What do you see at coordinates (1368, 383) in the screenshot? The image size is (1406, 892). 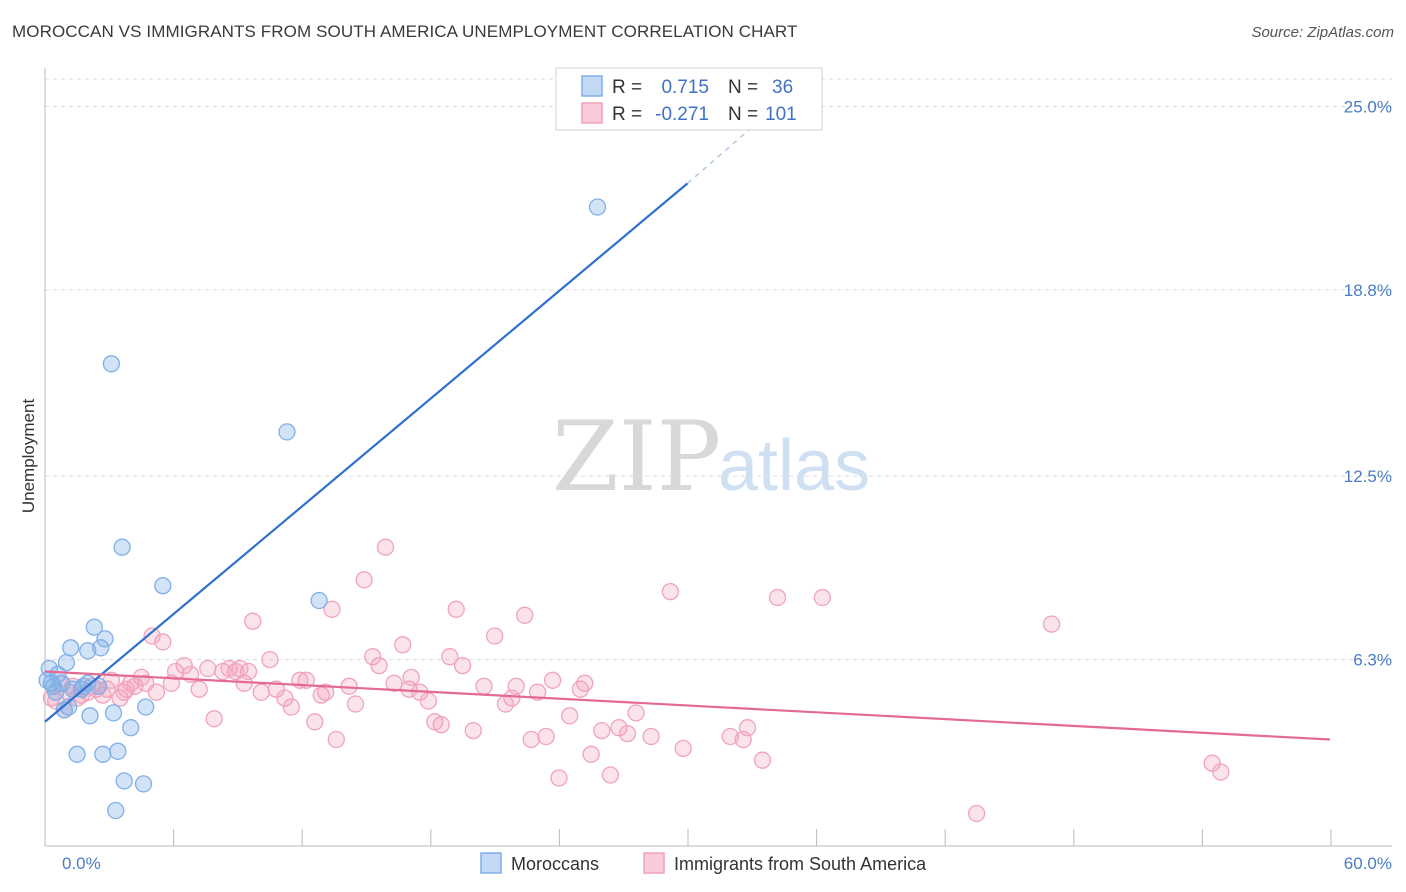 I see `y-tick-labels: 6.3% 12.5% 18.8% 25.0%` at bounding box center [1368, 383].